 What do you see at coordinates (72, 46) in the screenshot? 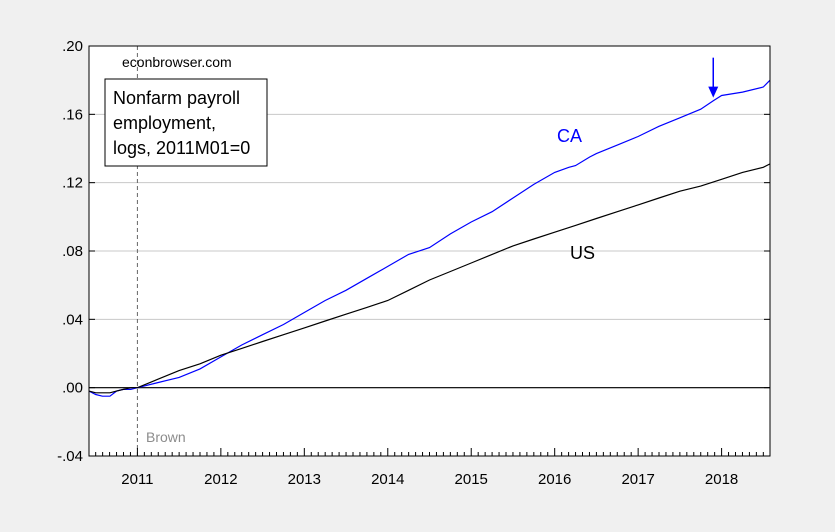
I see `y-tick-label: .20` at bounding box center [72, 46].